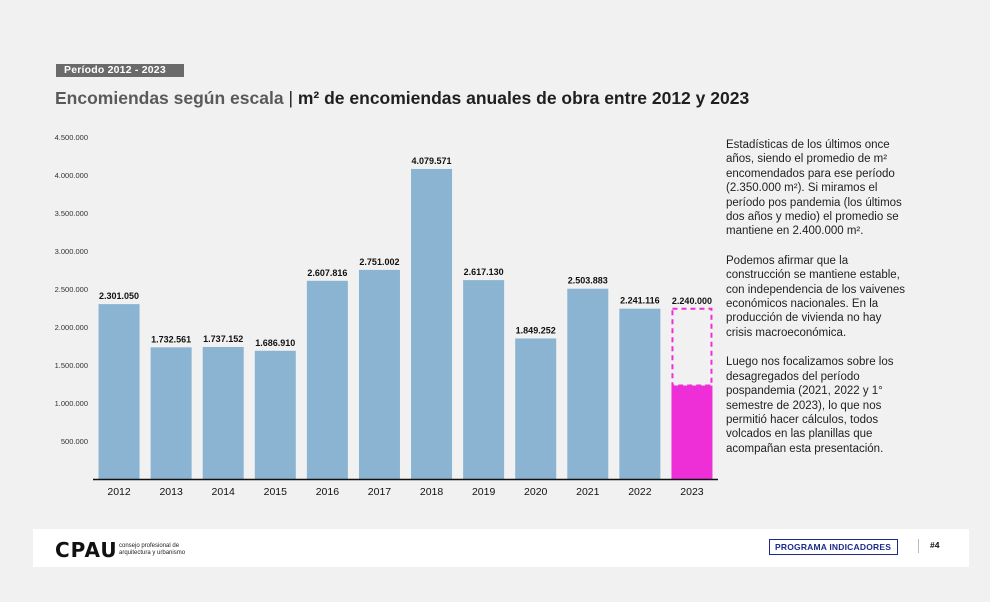  Describe the element at coordinates (432, 492) in the screenshot. I see `x-tick-label: 2018` at that location.